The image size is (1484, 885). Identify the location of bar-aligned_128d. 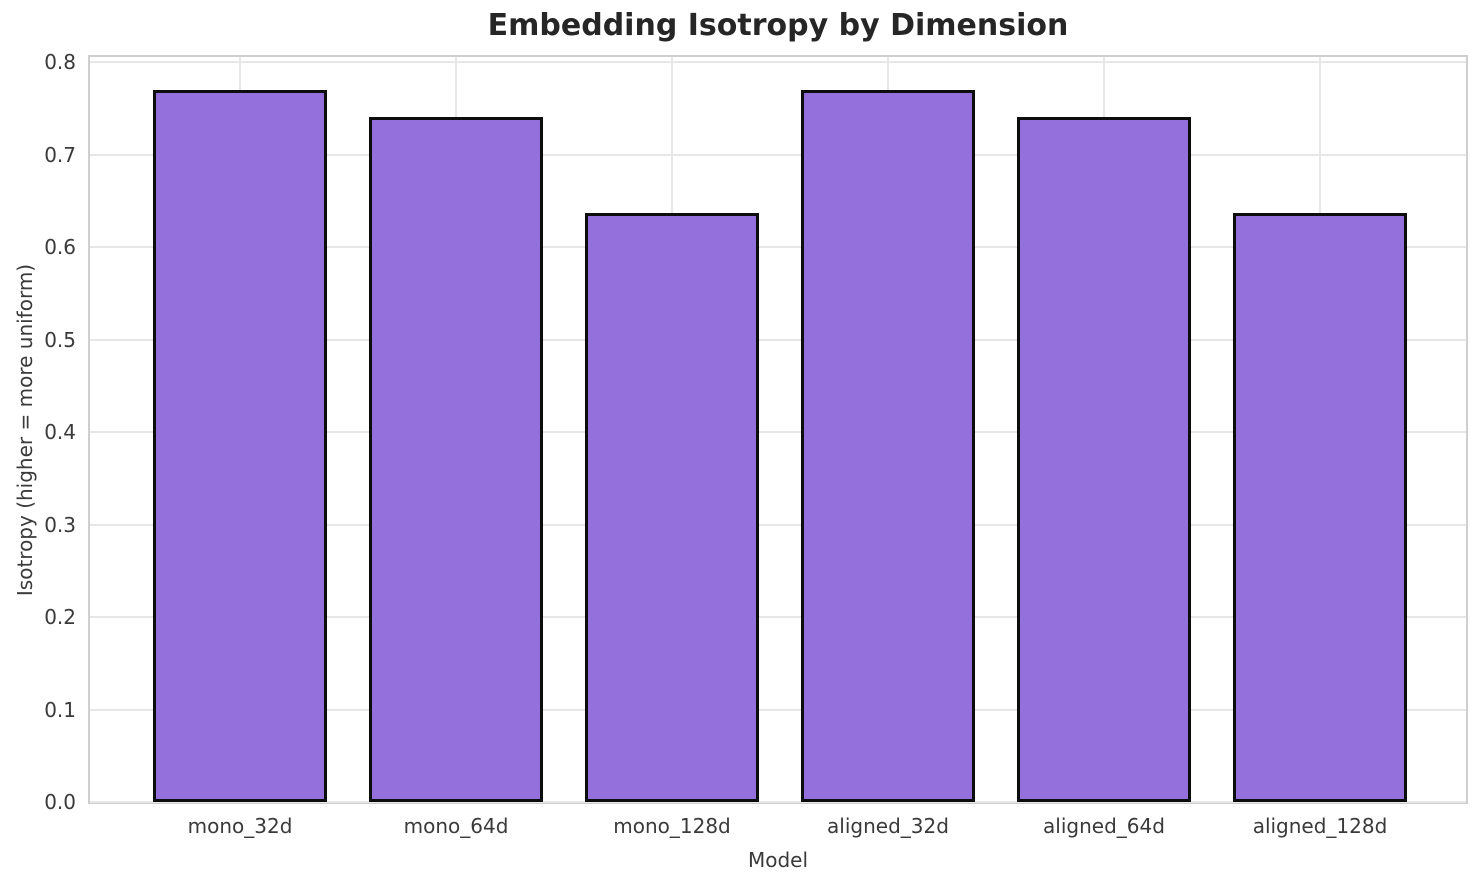
(1320, 507).